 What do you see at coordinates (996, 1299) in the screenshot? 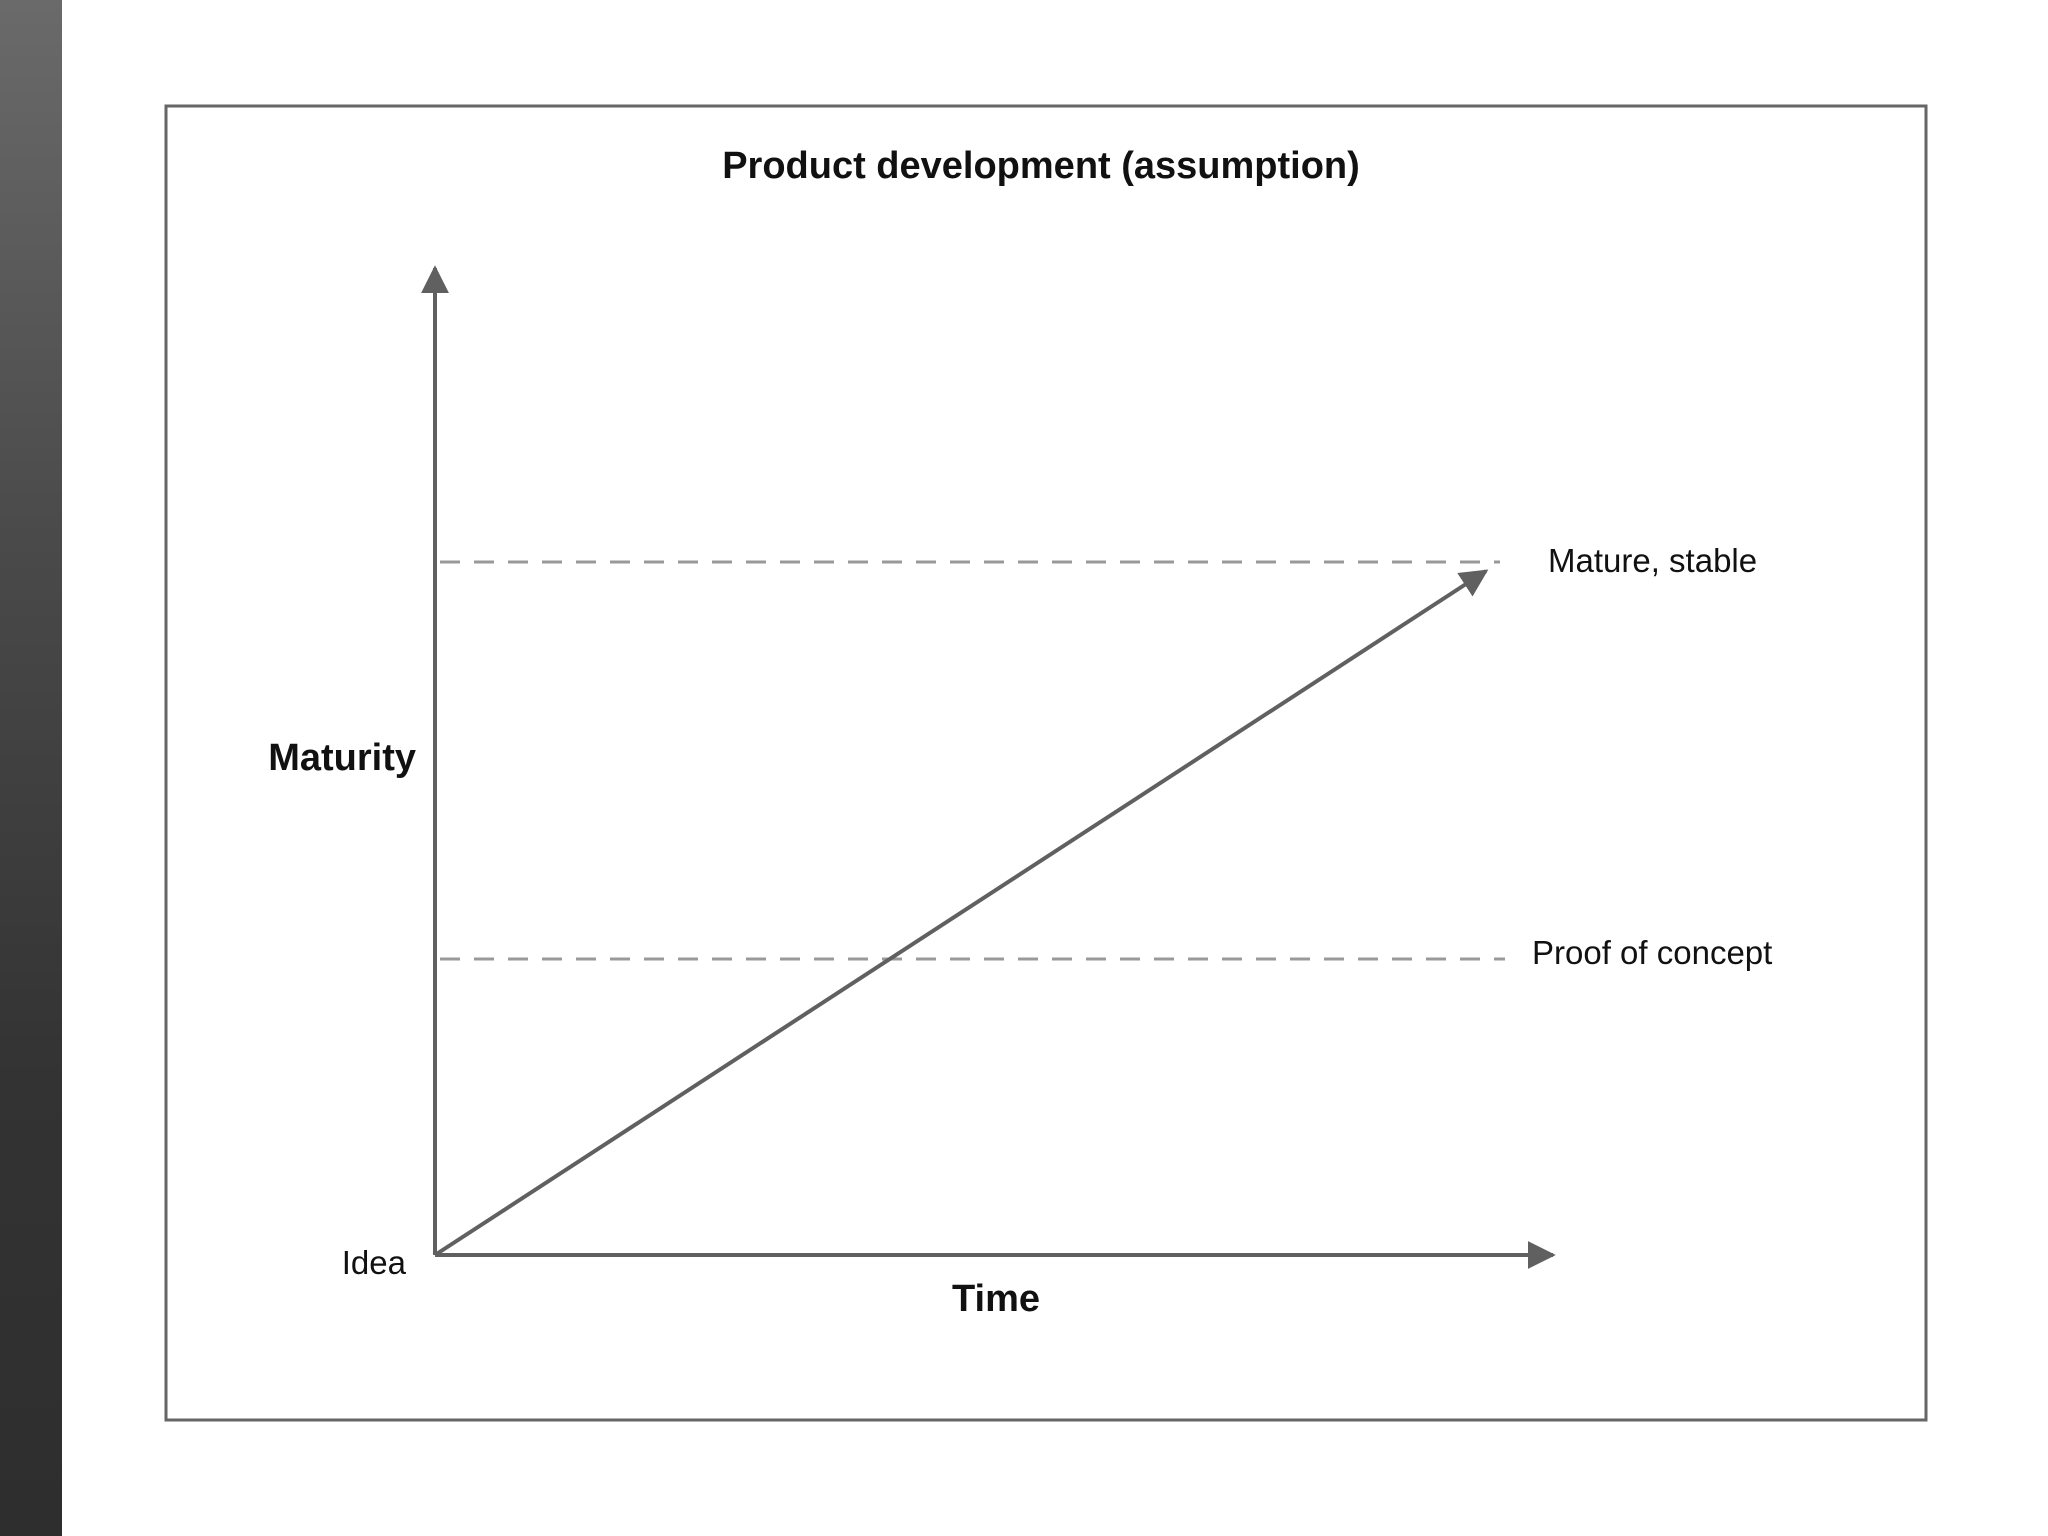
I see `x-axis-label: Time` at bounding box center [996, 1299].